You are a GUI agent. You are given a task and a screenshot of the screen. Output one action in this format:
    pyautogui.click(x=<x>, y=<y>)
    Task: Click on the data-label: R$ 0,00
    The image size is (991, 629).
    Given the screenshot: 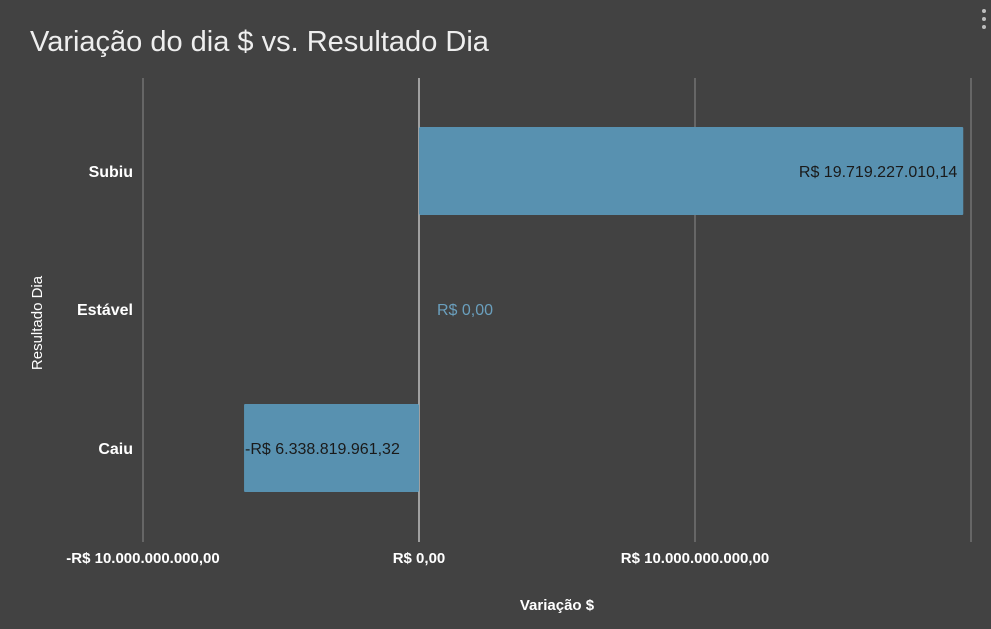 What is the action you would take?
    pyautogui.click(x=465, y=310)
    